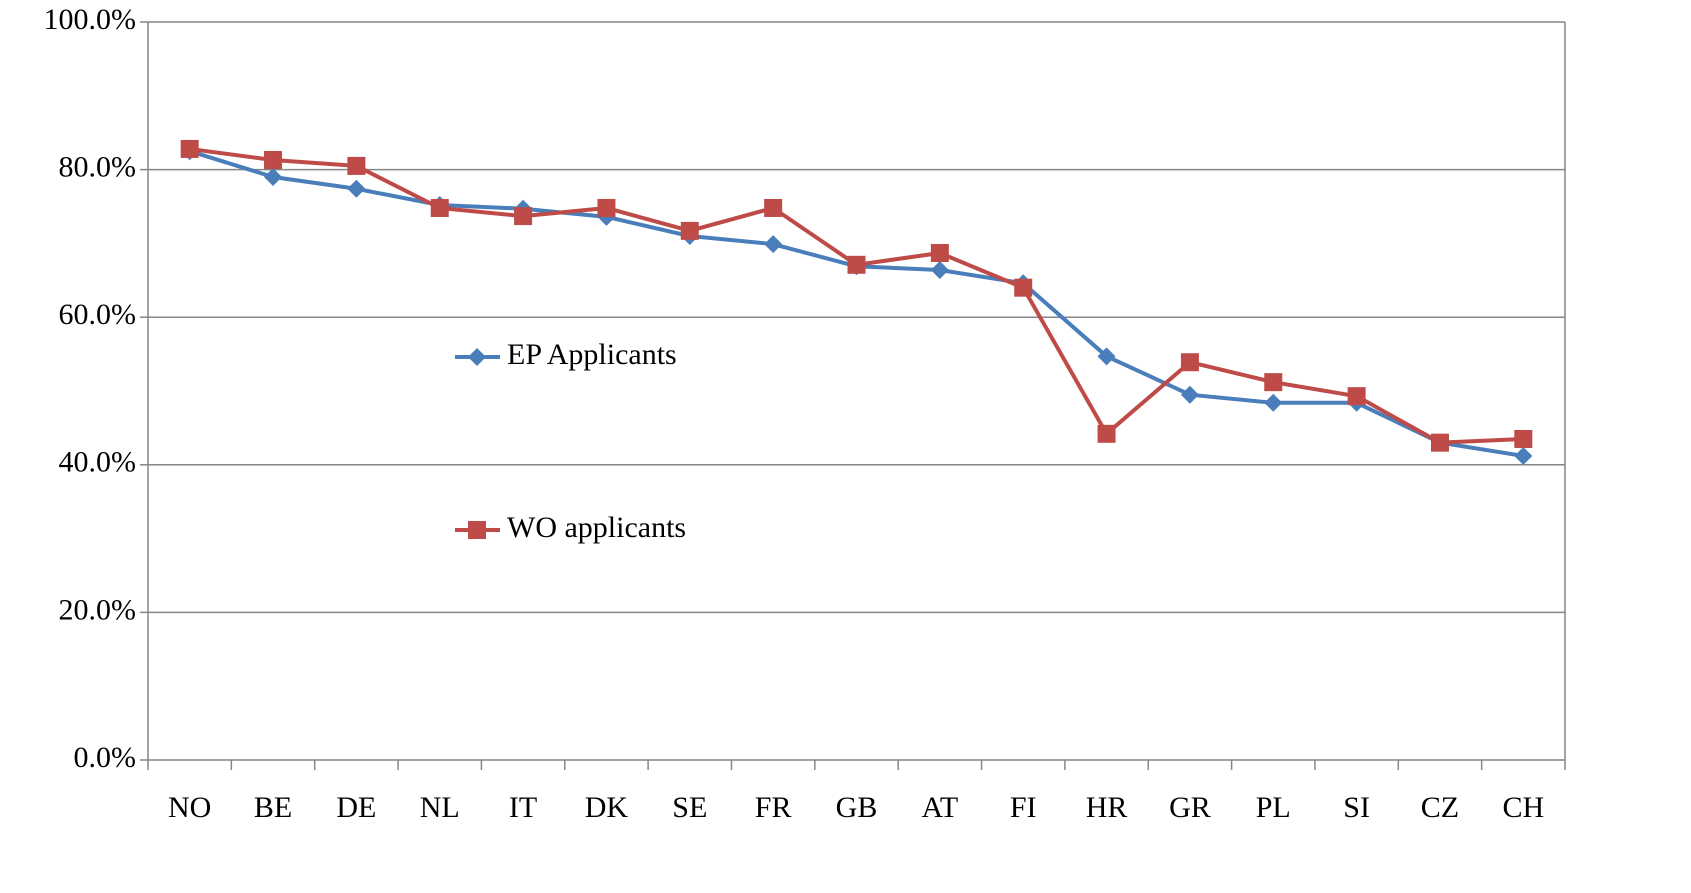  I want to click on x-tick-label: SE, so click(689, 807).